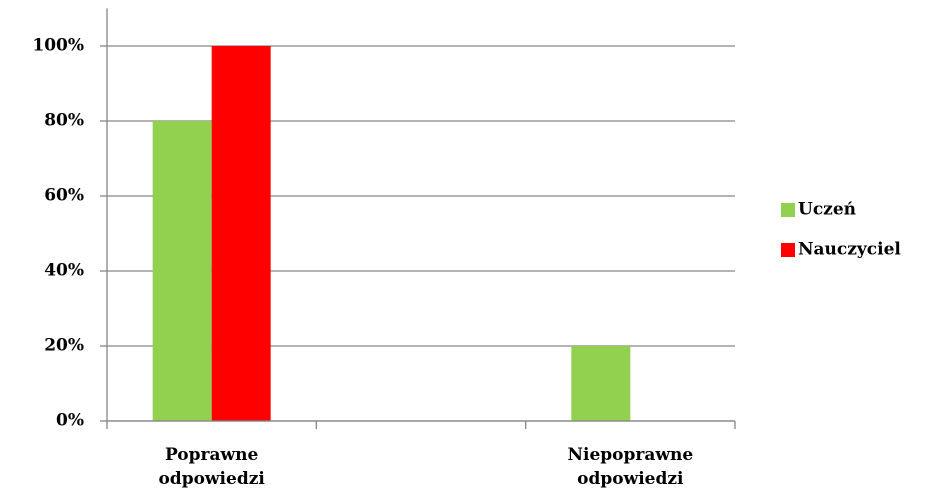 This screenshot has width=928, height=499. Describe the element at coordinates (630, 467) in the screenshot. I see `x-tick-label: Niepoprawne odpowiedzi` at that location.